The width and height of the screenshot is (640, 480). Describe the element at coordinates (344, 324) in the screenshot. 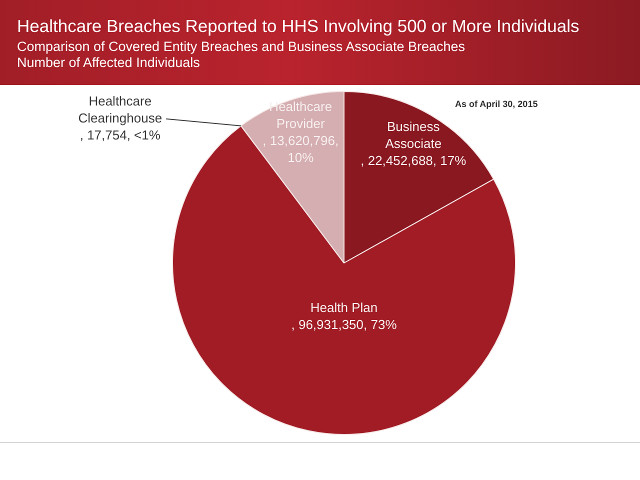

I see `data-label: , 96,931,350, 73%` at that location.